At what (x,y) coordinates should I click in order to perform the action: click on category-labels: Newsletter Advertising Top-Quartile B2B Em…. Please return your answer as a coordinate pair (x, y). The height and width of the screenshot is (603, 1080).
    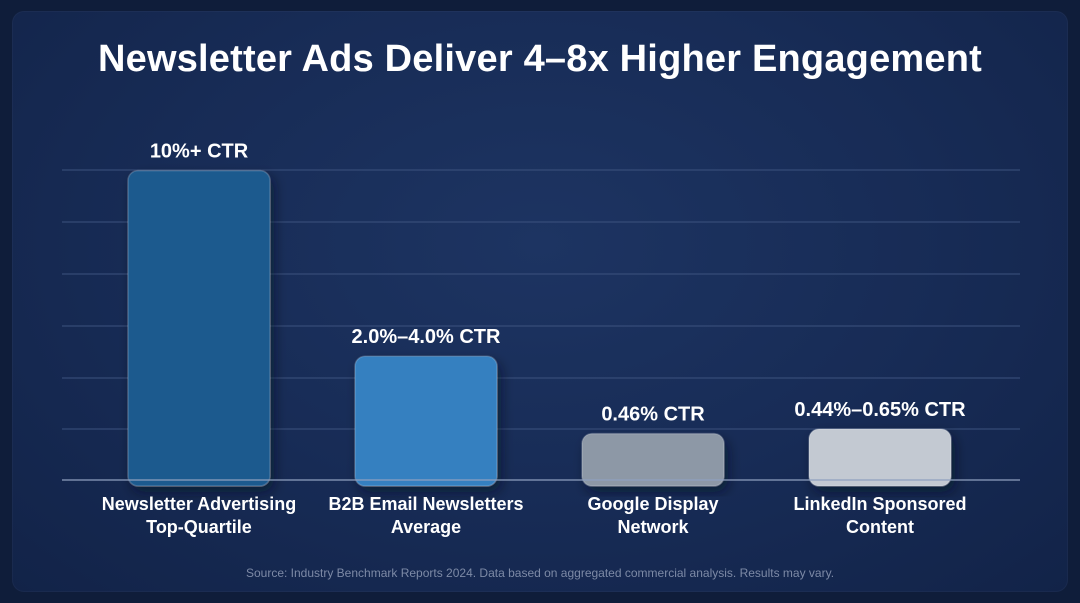
    Looking at the image, I should click on (534, 515).